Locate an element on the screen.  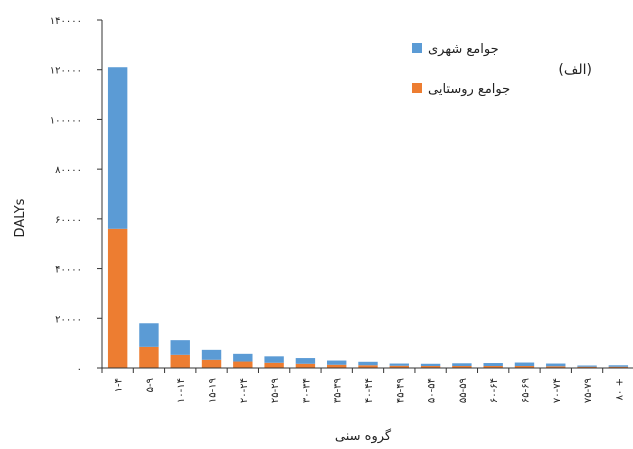
x-tick-label: ۴۰-۴۴ is located at coordinates (369, 390).